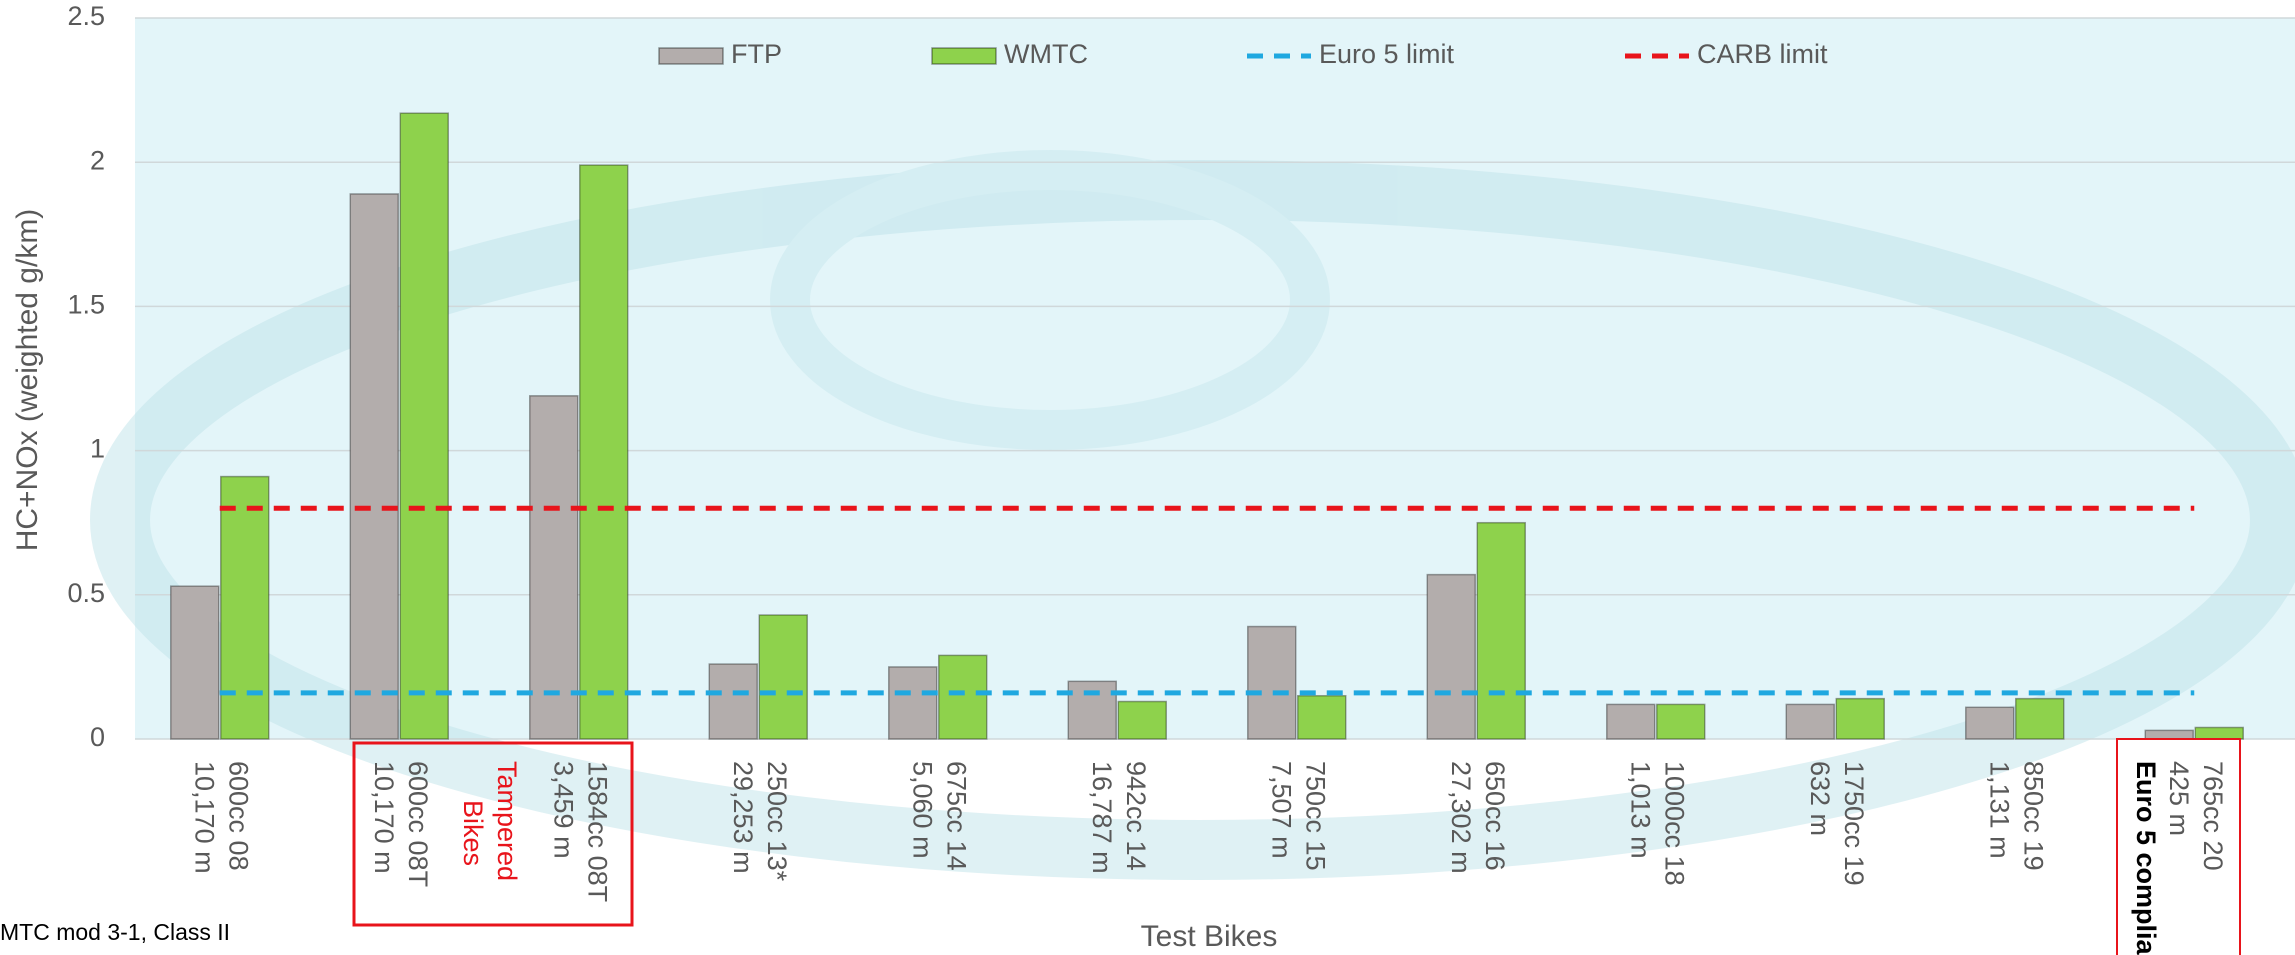  Describe the element at coordinates (1675, 823) in the screenshot. I see `x-tick-label: 1000cc 18` at that location.